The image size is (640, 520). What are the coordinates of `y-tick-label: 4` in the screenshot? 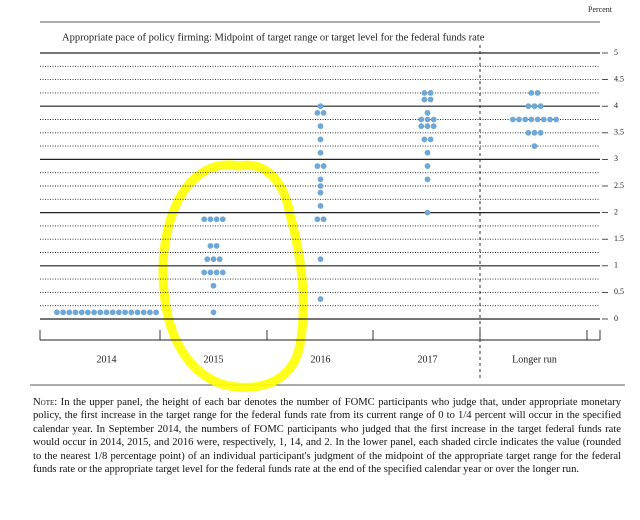 It's located at (616, 105).